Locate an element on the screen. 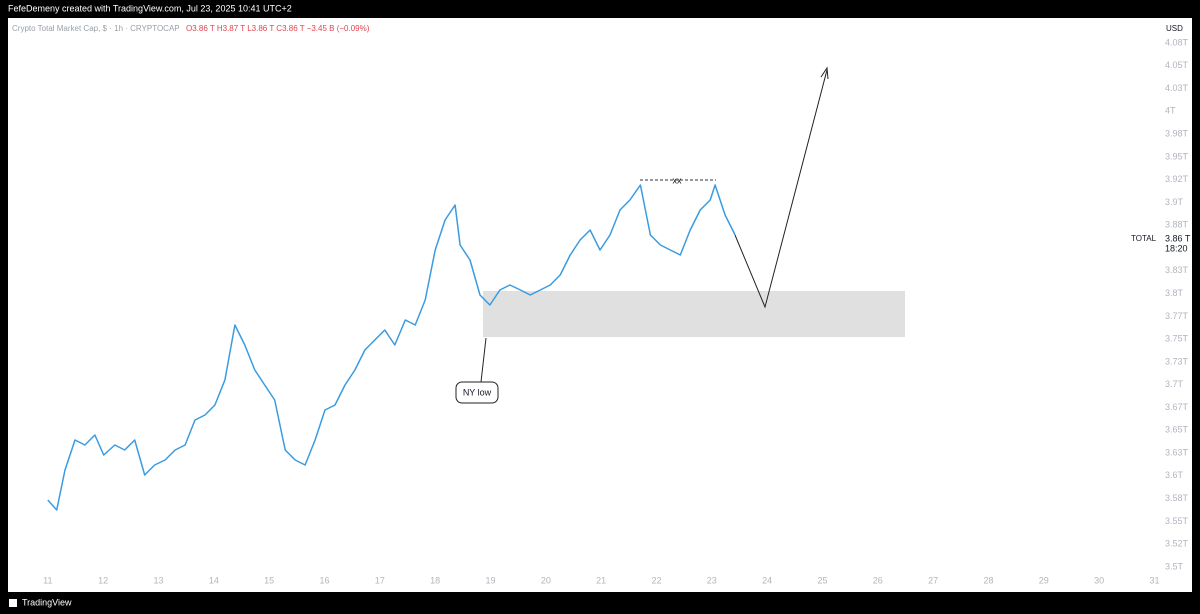 The width and height of the screenshot is (1200, 614). y-tick-label: 3.63T is located at coordinates (1177, 452).